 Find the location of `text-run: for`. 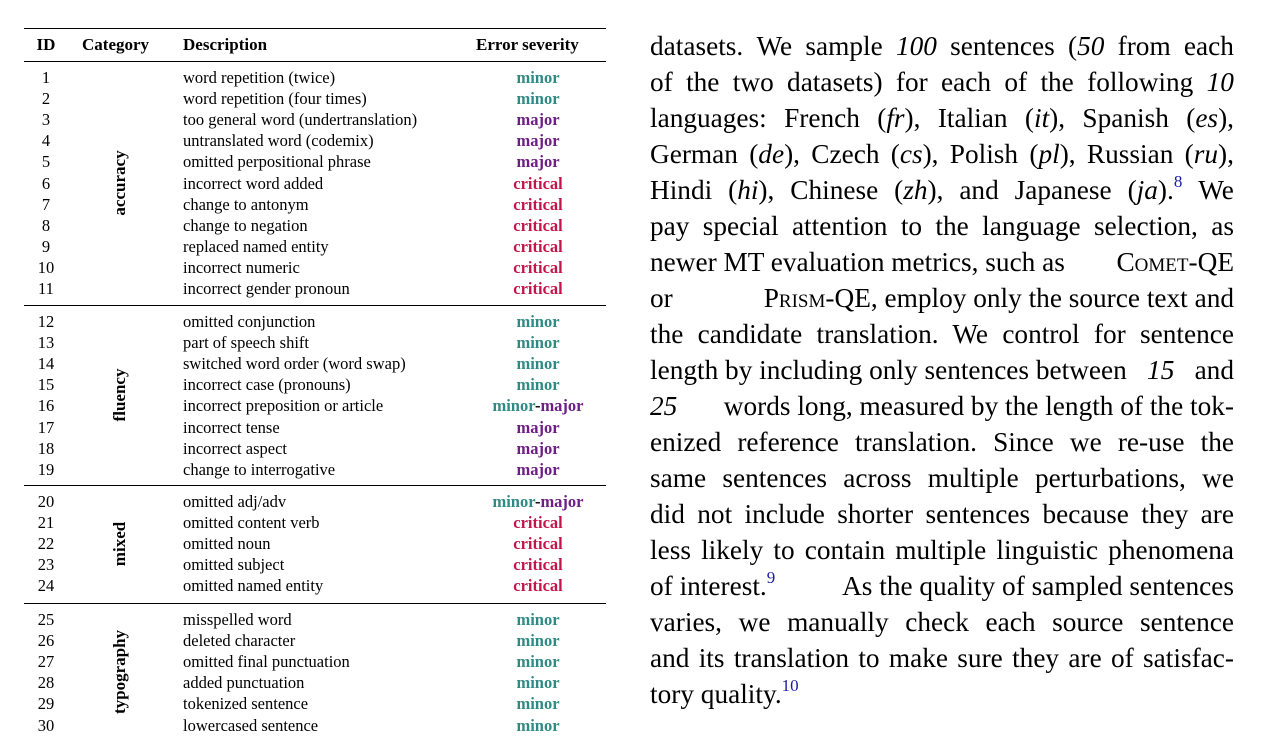

text-run: for is located at coordinates (911, 82).